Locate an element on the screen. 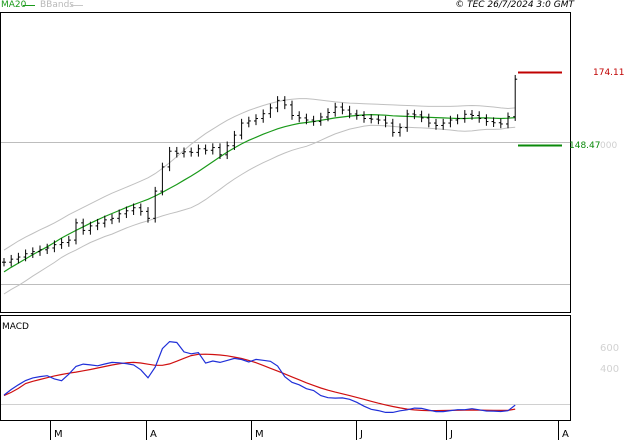 The width and height of the screenshot is (627, 444). support-price-label: 148.47 is located at coordinates (585, 146).